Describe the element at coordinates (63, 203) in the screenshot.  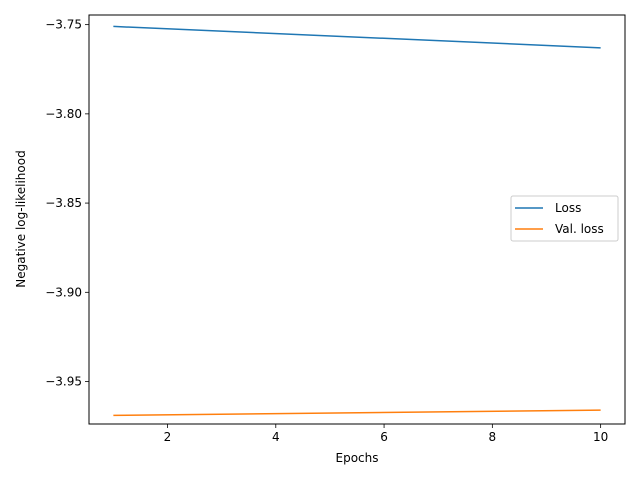
I see `y-tick-label: −3.85` at that location.